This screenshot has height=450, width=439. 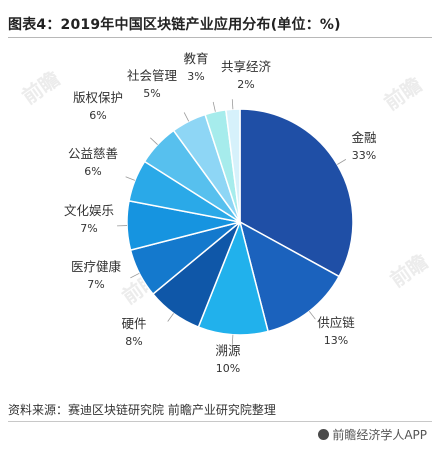 I want to click on slice-name-label: 供应链, so click(x=336, y=322).